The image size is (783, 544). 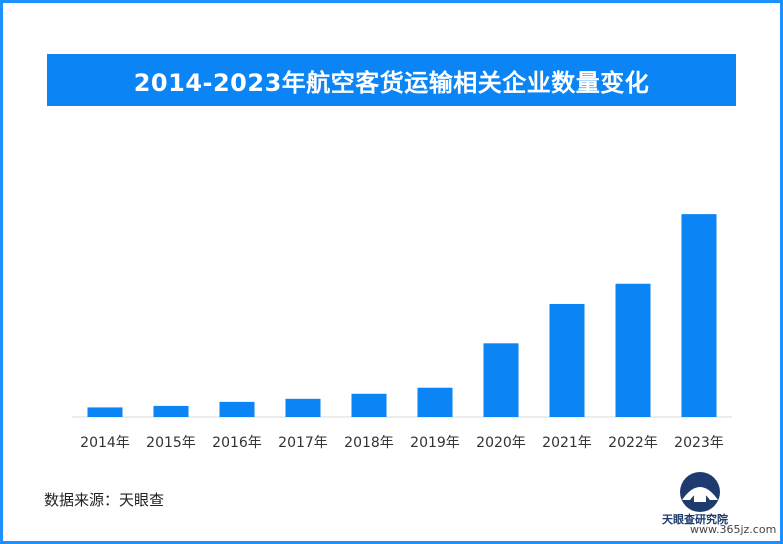 What do you see at coordinates (369, 443) in the screenshot?
I see `x-tick-label: 2018年` at bounding box center [369, 443].